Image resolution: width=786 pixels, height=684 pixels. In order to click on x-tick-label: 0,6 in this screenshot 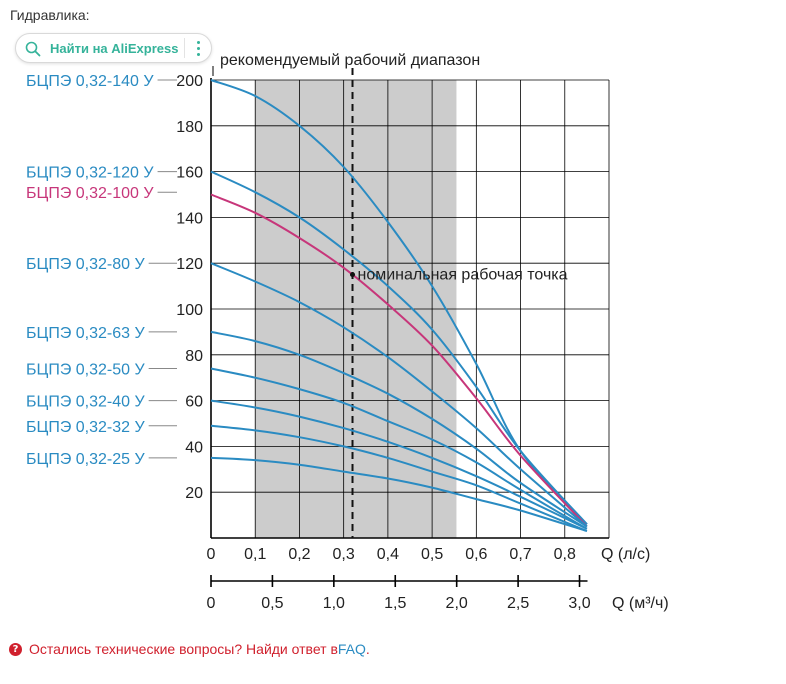, I will do `click(476, 554)`.